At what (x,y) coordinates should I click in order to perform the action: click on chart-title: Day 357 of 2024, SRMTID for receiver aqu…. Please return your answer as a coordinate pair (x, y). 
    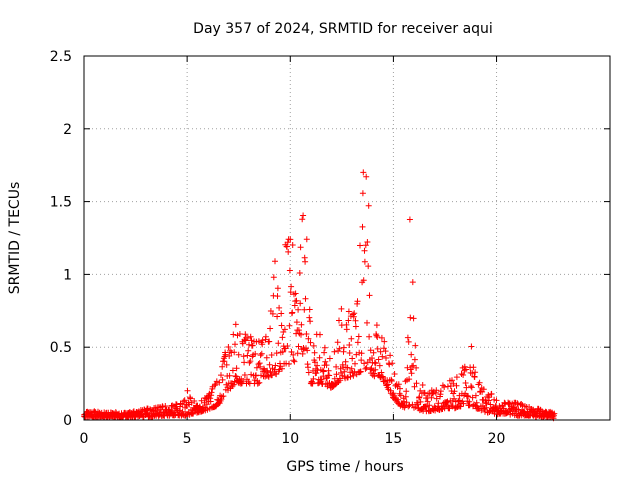
    Looking at the image, I should click on (343, 29).